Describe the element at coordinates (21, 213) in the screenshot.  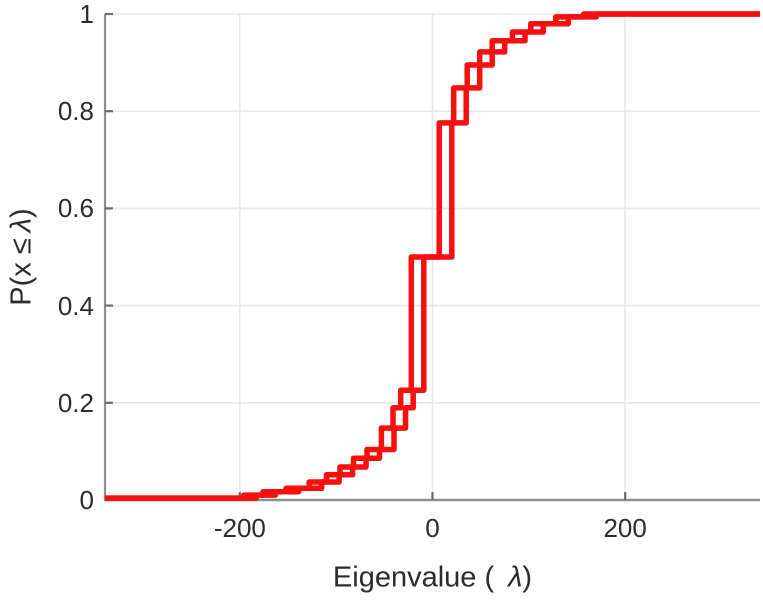
I see `y-axis-label-close: )` at that location.